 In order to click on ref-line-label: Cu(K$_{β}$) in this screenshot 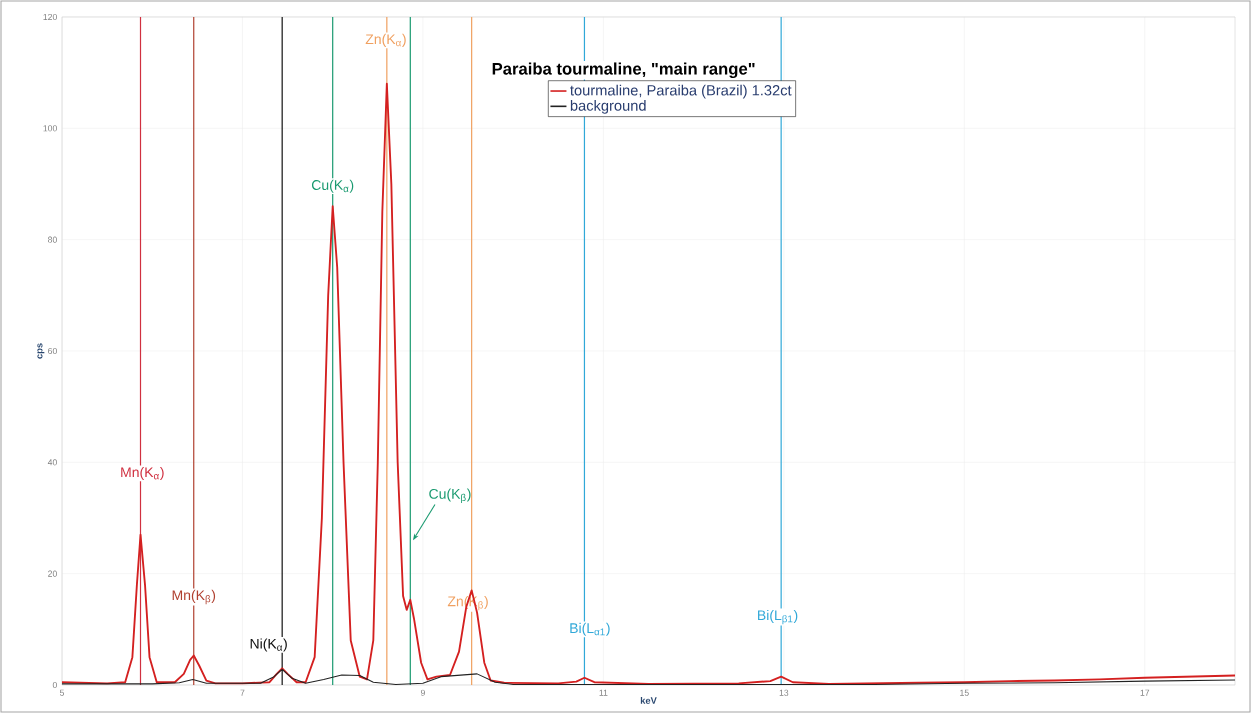, I will do `click(450, 495)`.